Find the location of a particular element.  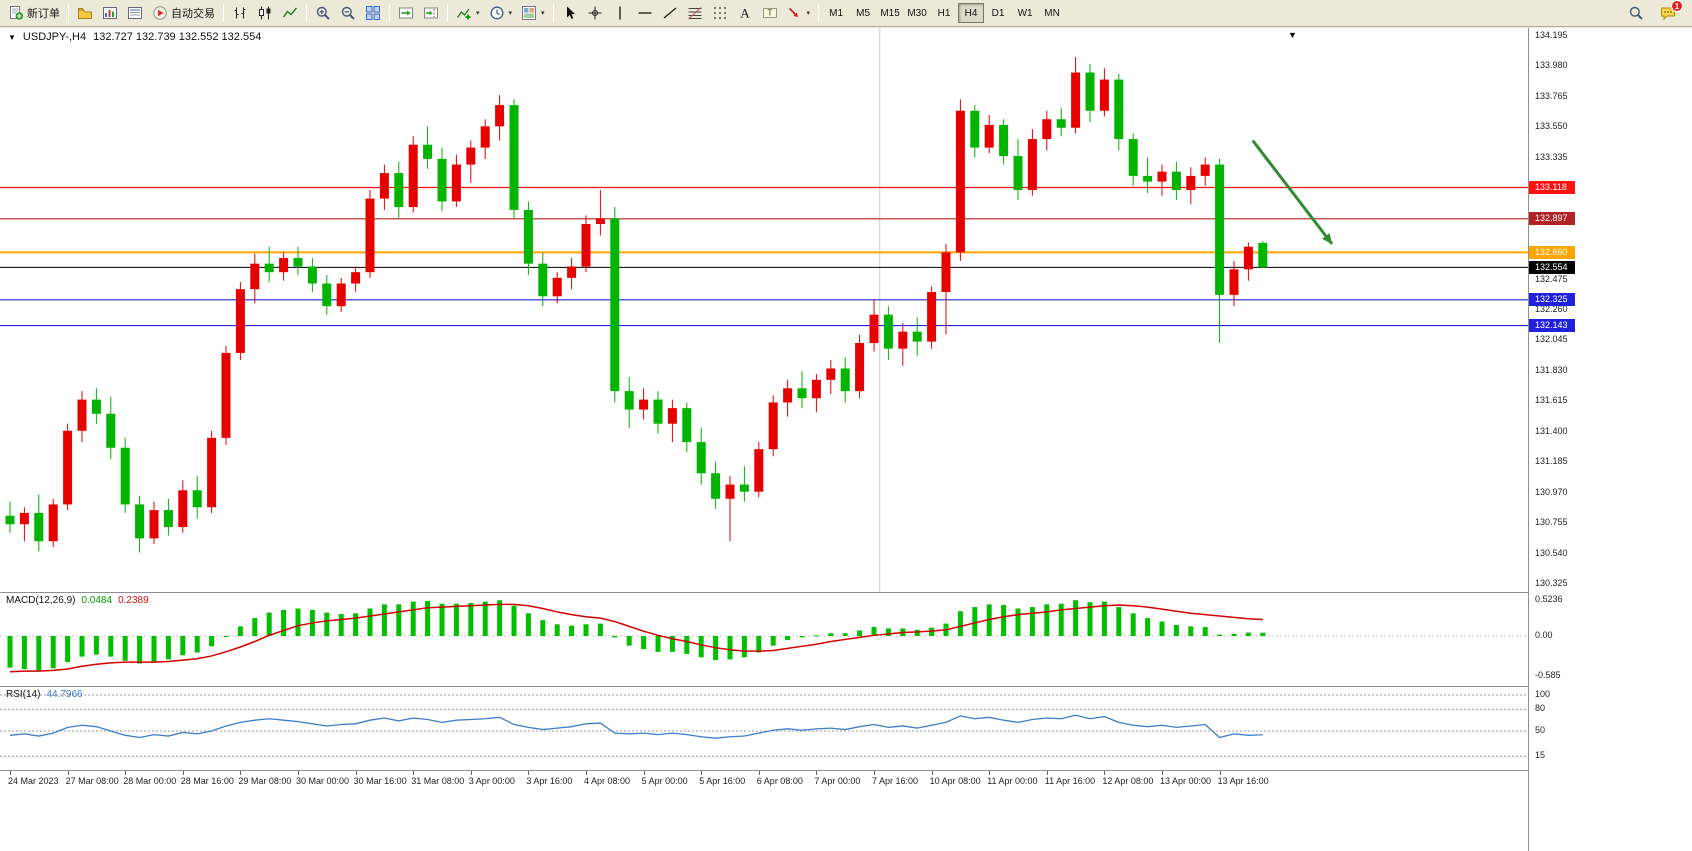

auto-scroll-button is located at coordinates (406, 13).